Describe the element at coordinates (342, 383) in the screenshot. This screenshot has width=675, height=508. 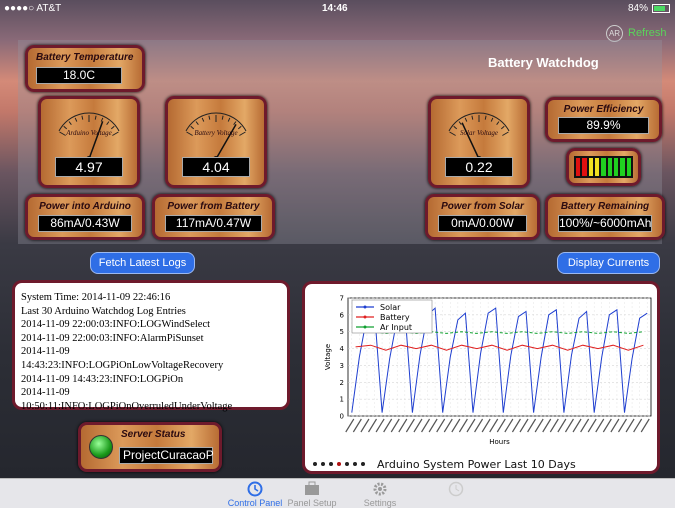
I see `y-tick-label: 2` at that location.